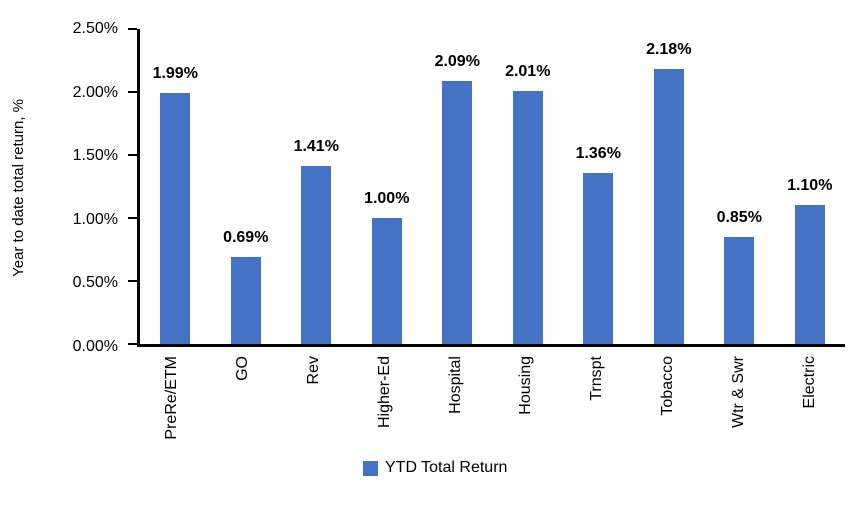 The image size is (852, 513). Describe the element at coordinates (95, 156) in the screenshot. I see `y-tick-label: 1.50%` at that location.